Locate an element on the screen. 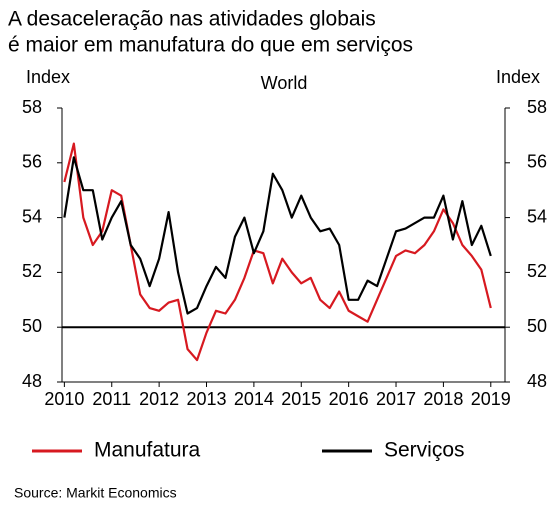 The height and width of the screenshot is (517, 554). y-tick-label: 54 is located at coordinates (32, 216).